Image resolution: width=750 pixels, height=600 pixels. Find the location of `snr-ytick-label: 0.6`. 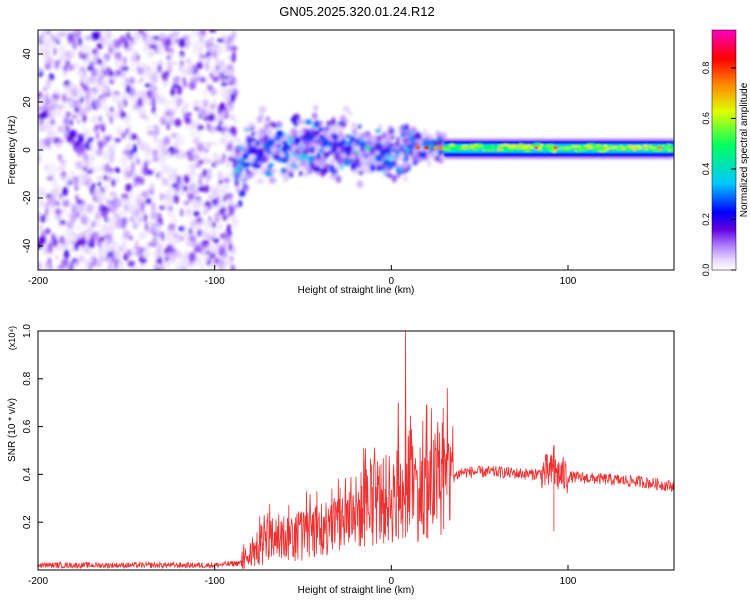

snr-ytick-label: 0.6 is located at coordinates (27, 426).